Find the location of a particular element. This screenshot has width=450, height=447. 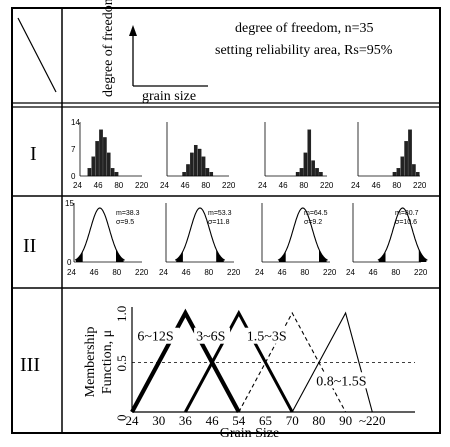

histogram-panel: 14 7 024 46 80 220 is located at coordinates (110, 154).